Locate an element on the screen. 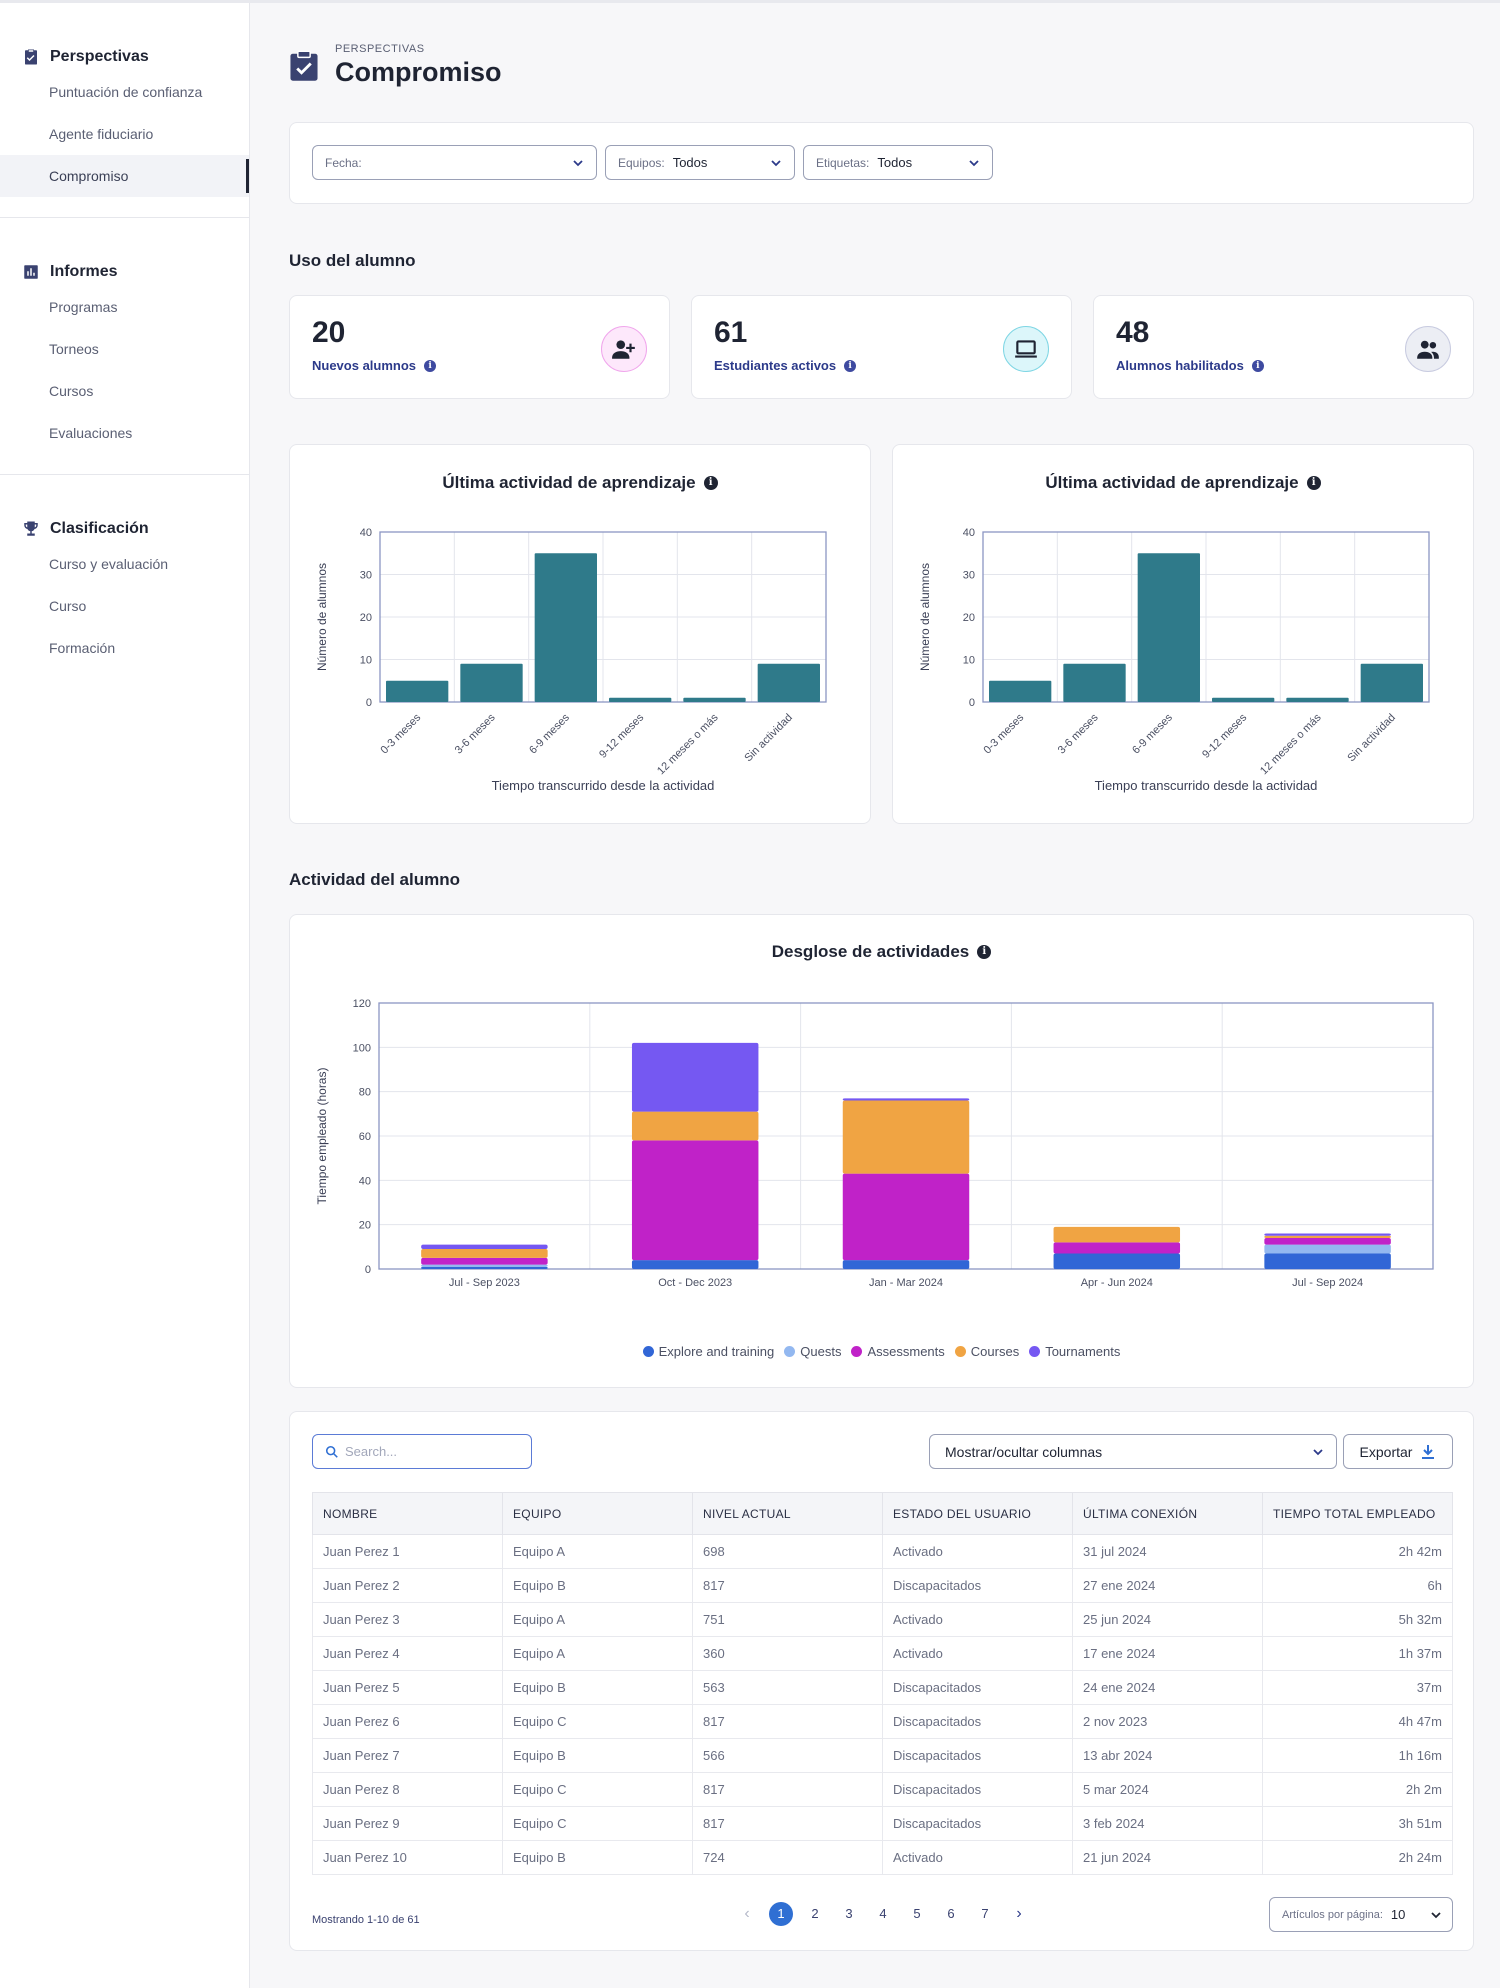 The image size is (1500, 1988). sidebar-heading-informes: Informes is located at coordinates (124, 272).